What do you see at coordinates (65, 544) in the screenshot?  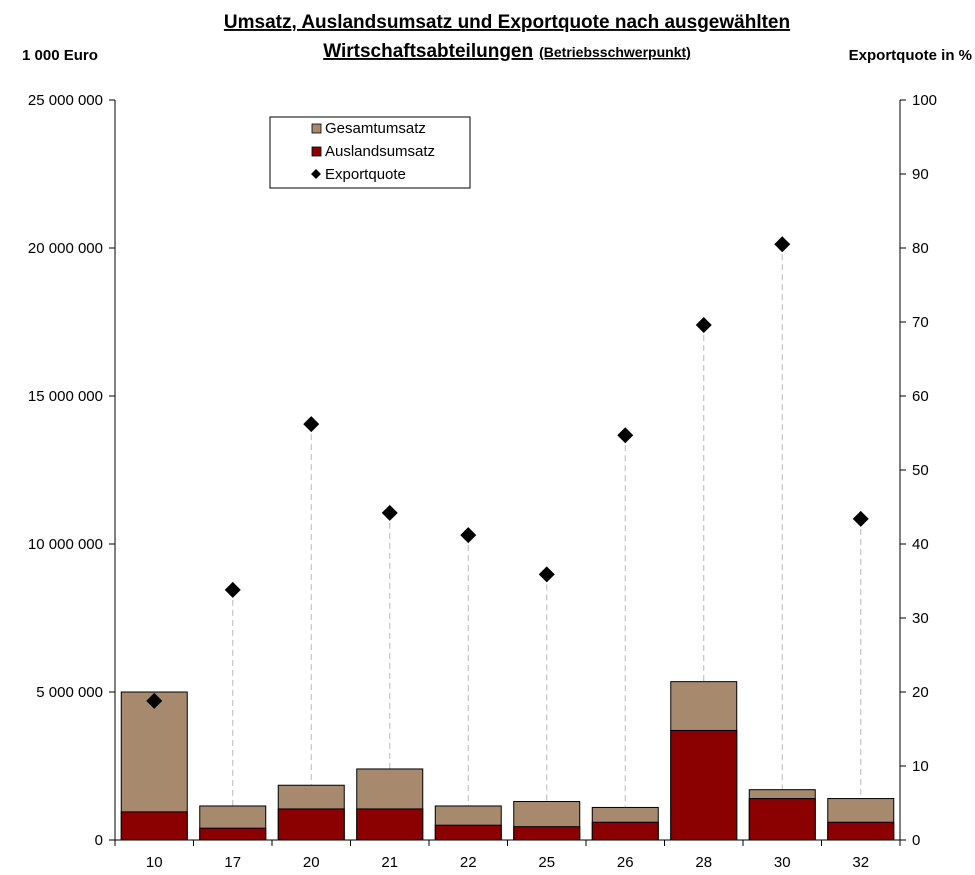 I see `left-tick-label: 10 000 000` at bounding box center [65, 544].